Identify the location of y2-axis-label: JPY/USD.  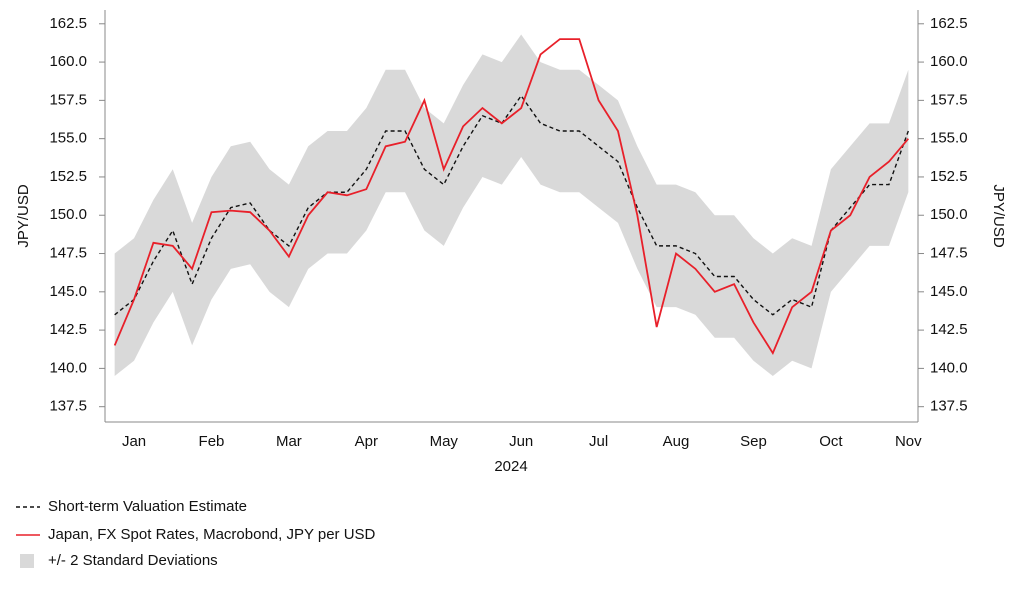
(998, 216).